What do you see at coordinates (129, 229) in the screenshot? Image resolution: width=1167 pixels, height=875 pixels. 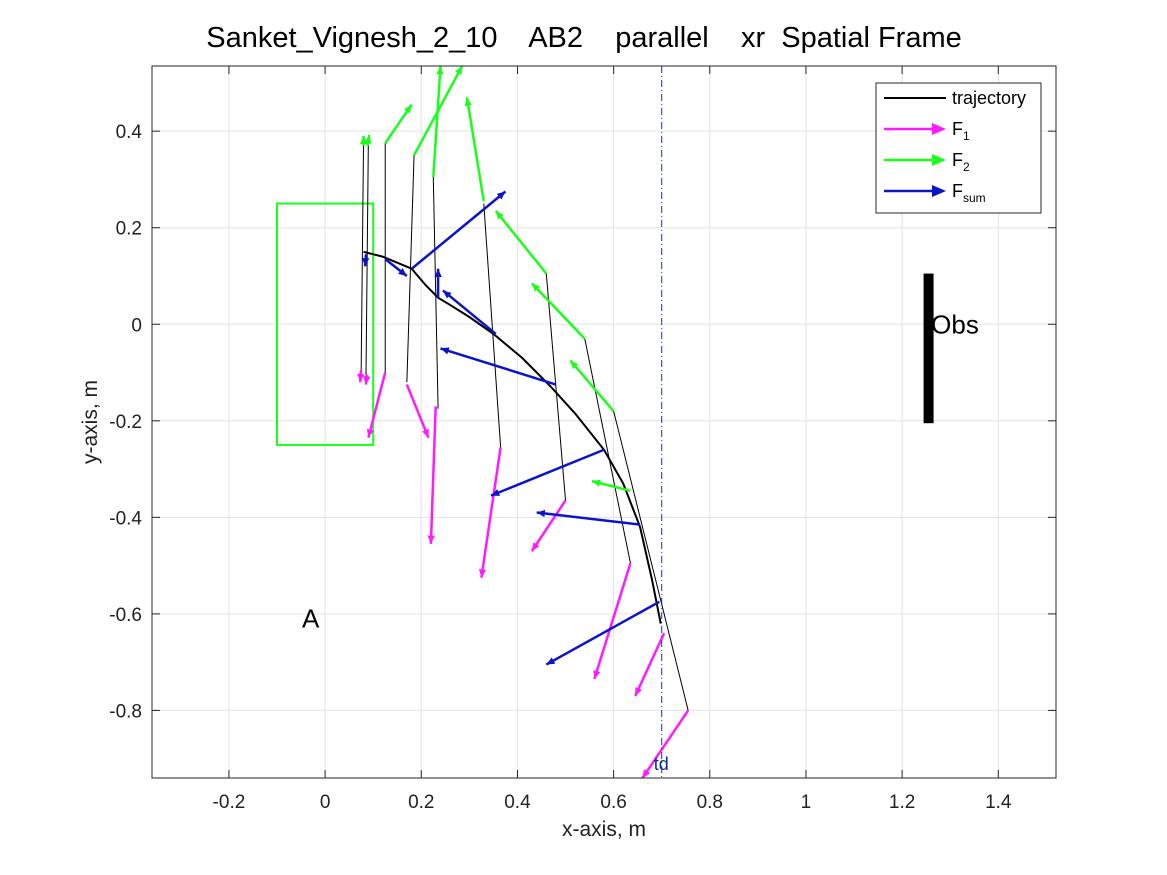 I see `y-tick-label: 0.2` at bounding box center [129, 229].